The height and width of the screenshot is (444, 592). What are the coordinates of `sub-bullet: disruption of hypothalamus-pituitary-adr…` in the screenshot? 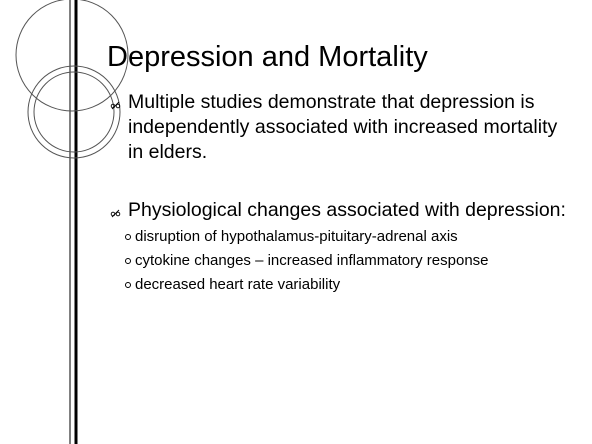 It's located at (327, 236).